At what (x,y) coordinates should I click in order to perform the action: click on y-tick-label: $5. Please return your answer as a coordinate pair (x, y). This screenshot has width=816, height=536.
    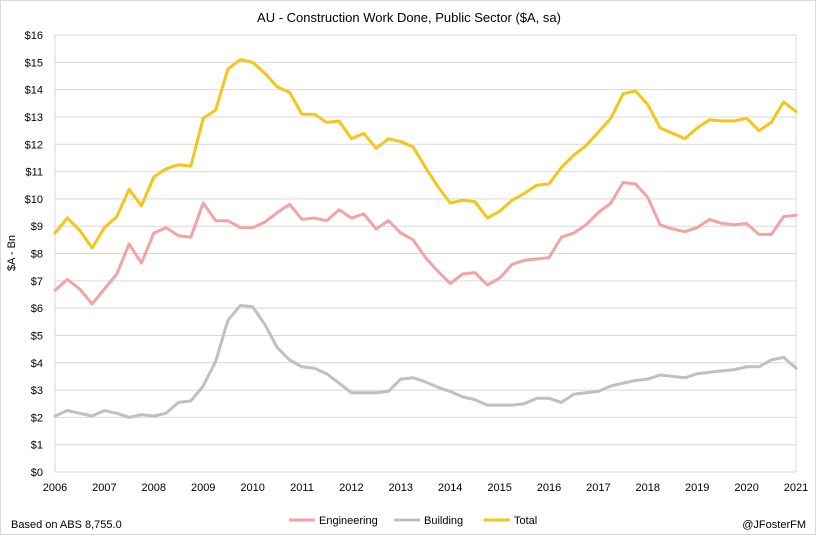
    Looking at the image, I should click on (37, 336).